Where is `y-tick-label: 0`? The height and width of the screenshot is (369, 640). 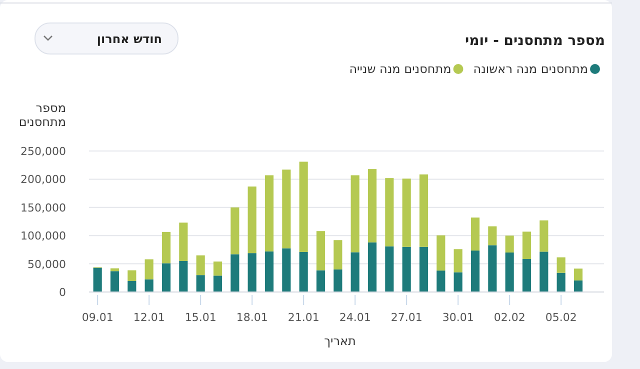
y-tick-label: 0 is located at coordinates (62, 292).